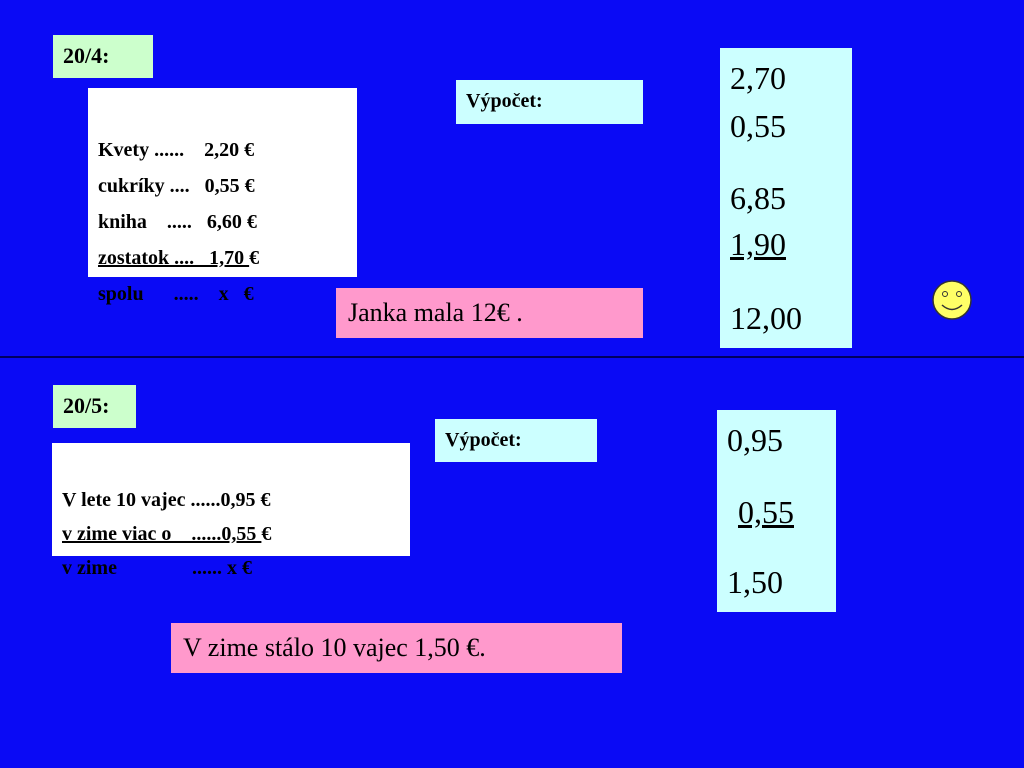  I want to click on list-line: Kvety ...... 2,20 €, so click(176, 150).